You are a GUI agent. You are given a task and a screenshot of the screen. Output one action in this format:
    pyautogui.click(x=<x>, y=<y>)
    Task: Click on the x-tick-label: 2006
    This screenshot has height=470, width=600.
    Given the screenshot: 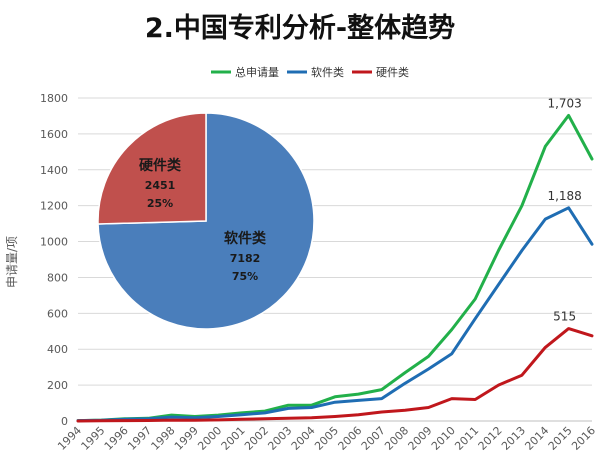 What is the action you would take?
    pyautogui.click(x=349, y=438)
    